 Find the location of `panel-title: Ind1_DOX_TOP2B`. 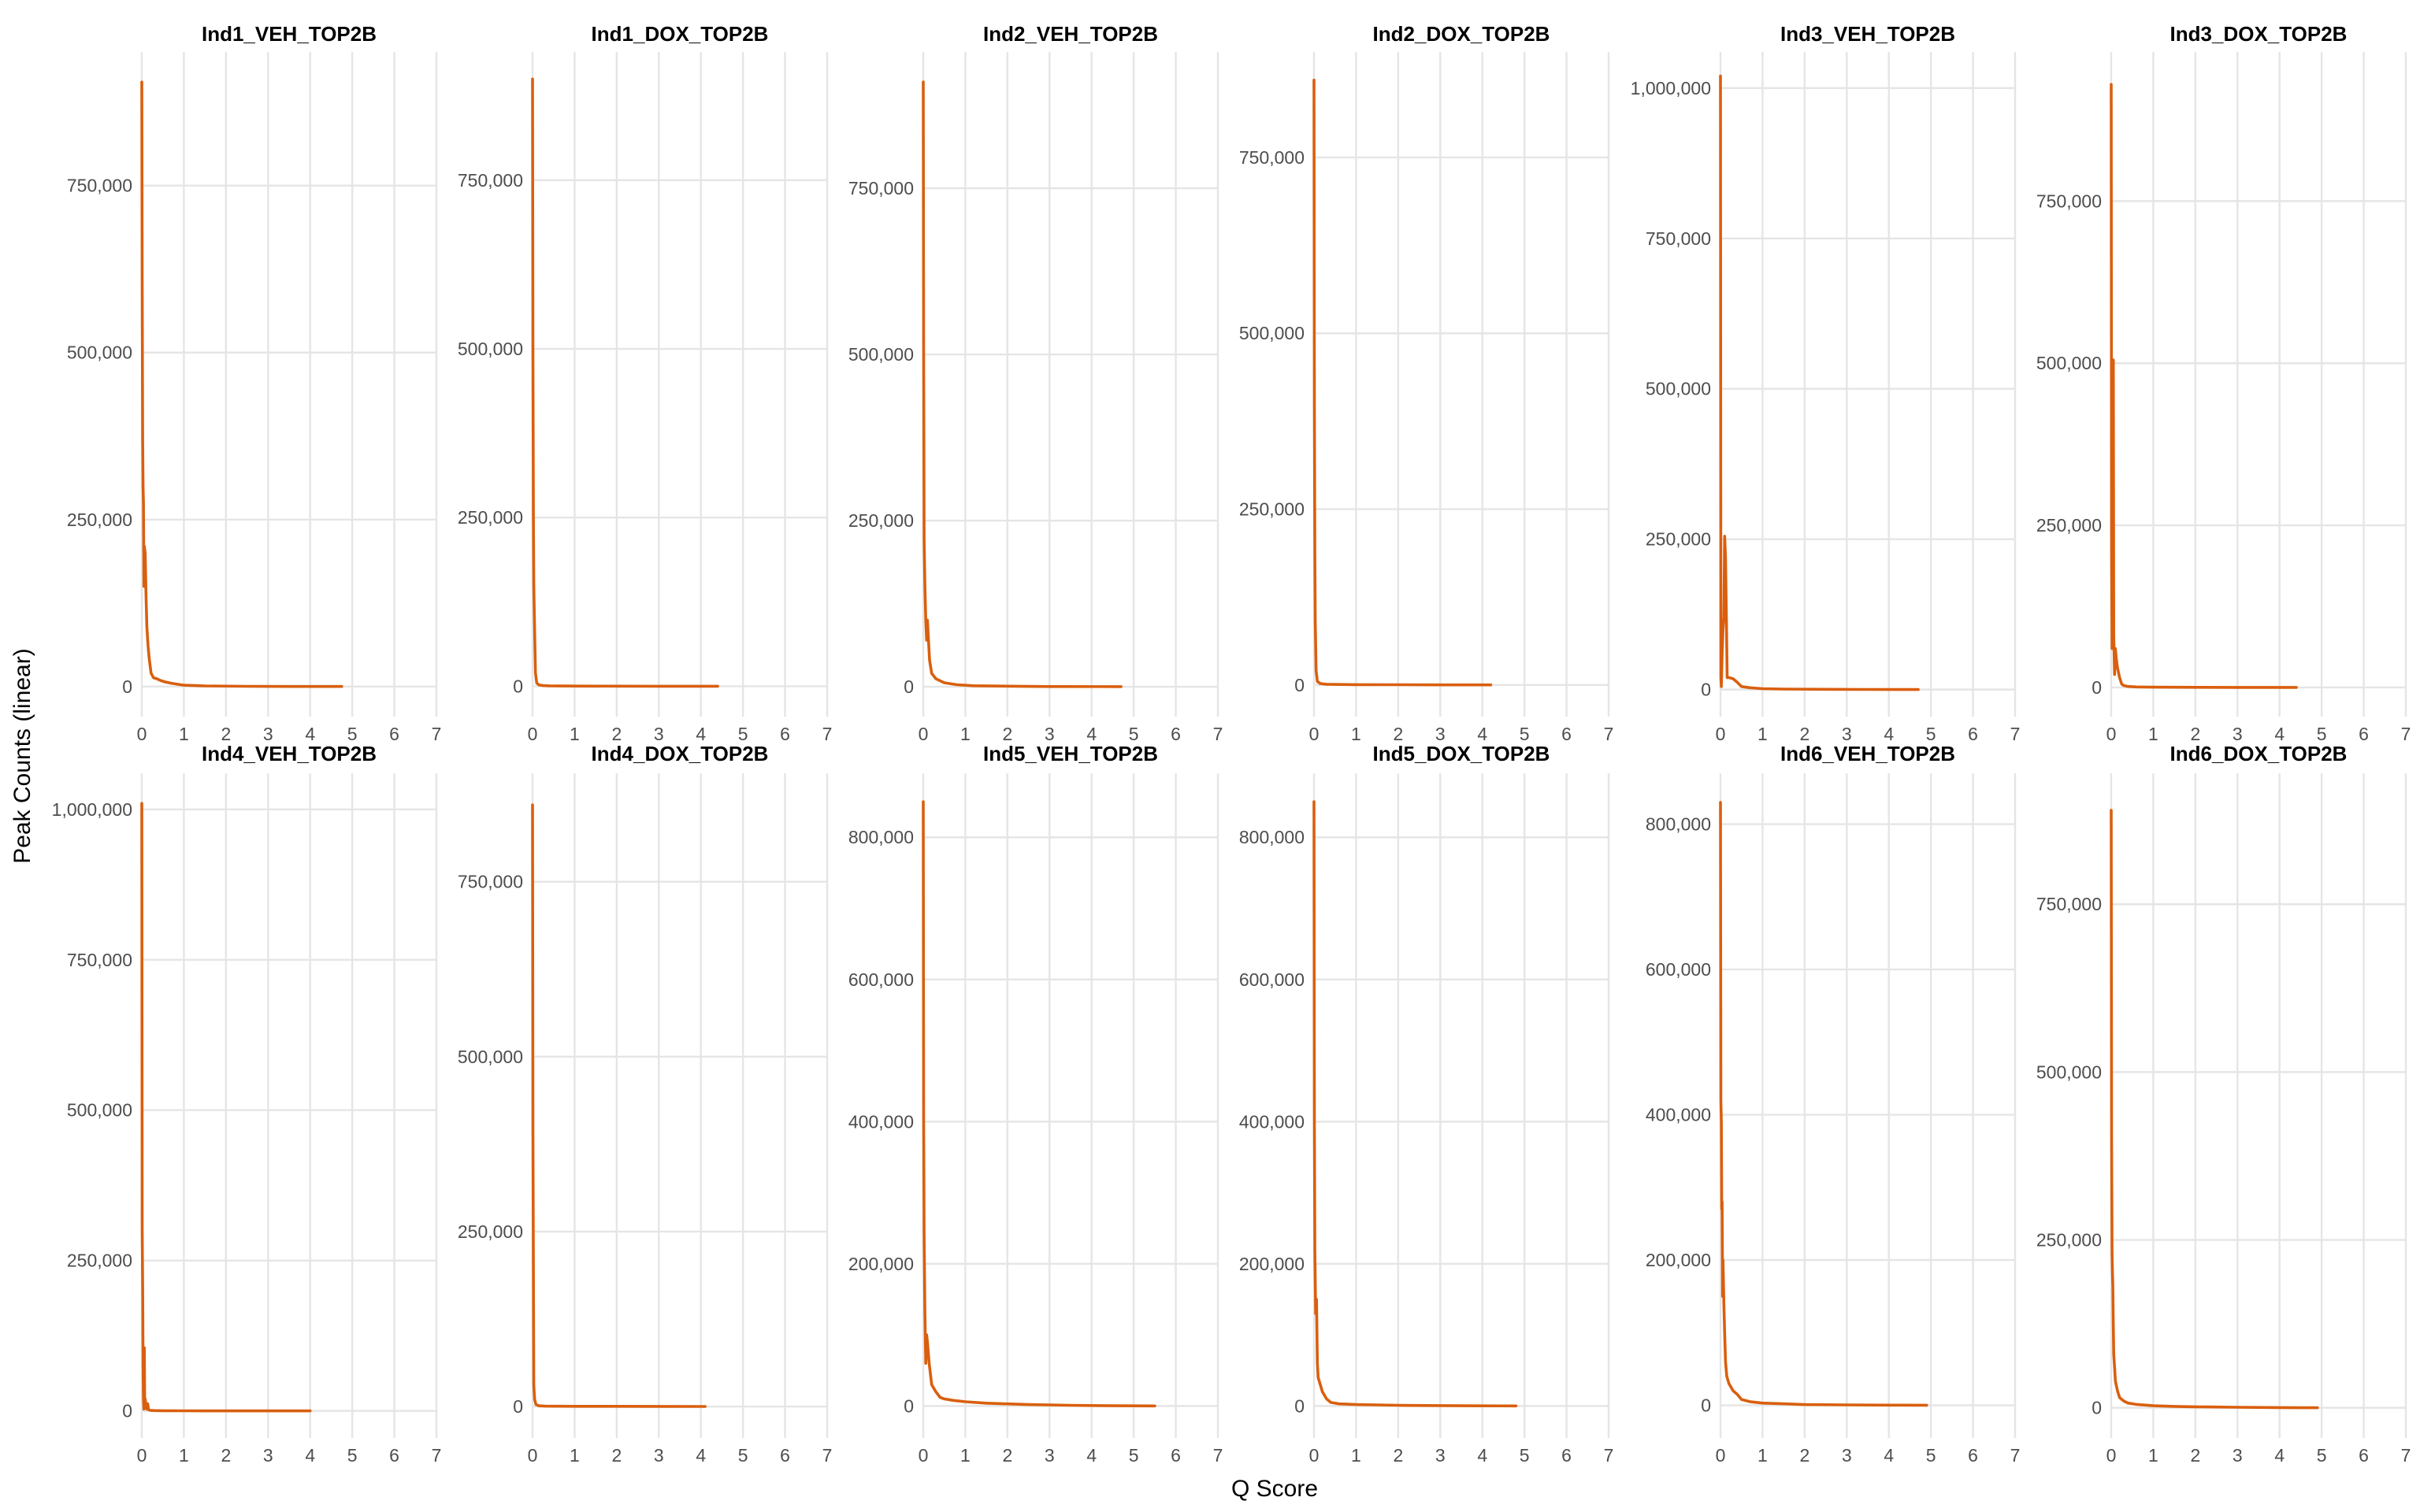

panel-title: Ind1_DOX_TOP2B is located at coordinates (680, 34).